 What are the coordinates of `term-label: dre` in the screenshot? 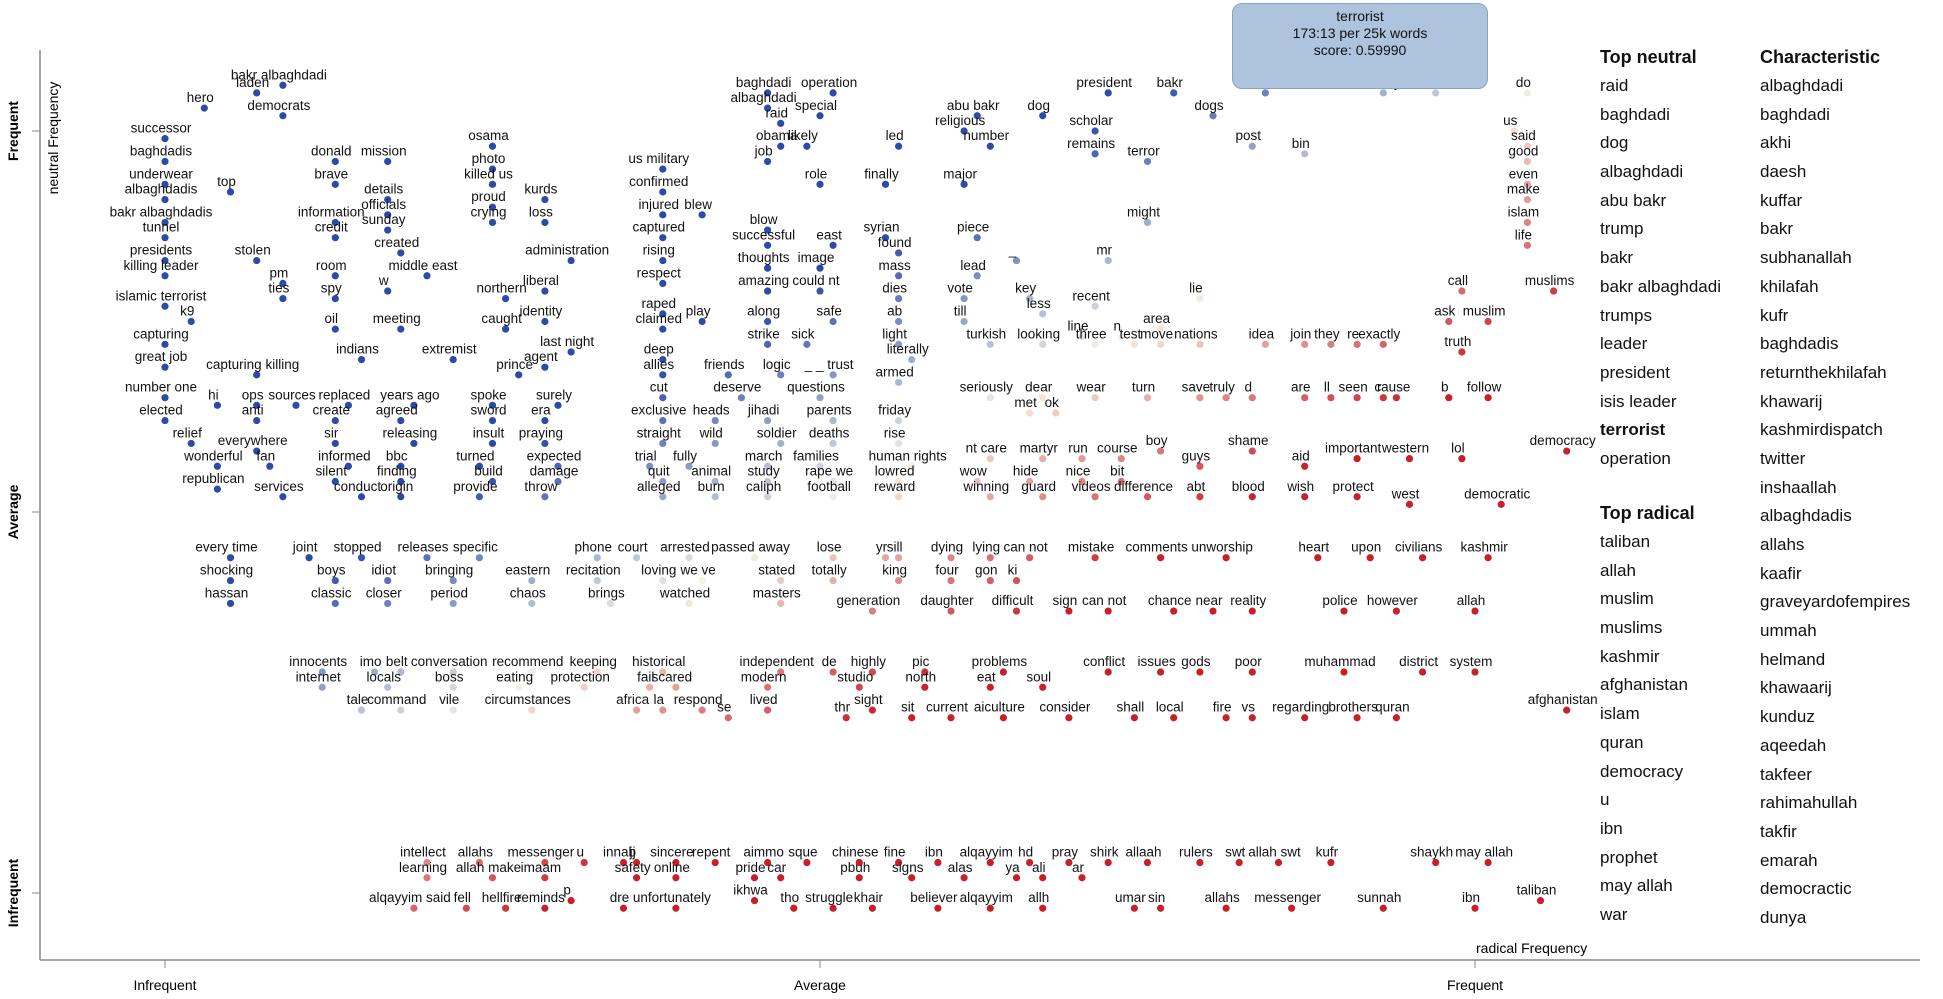 It's located at (620, 897).